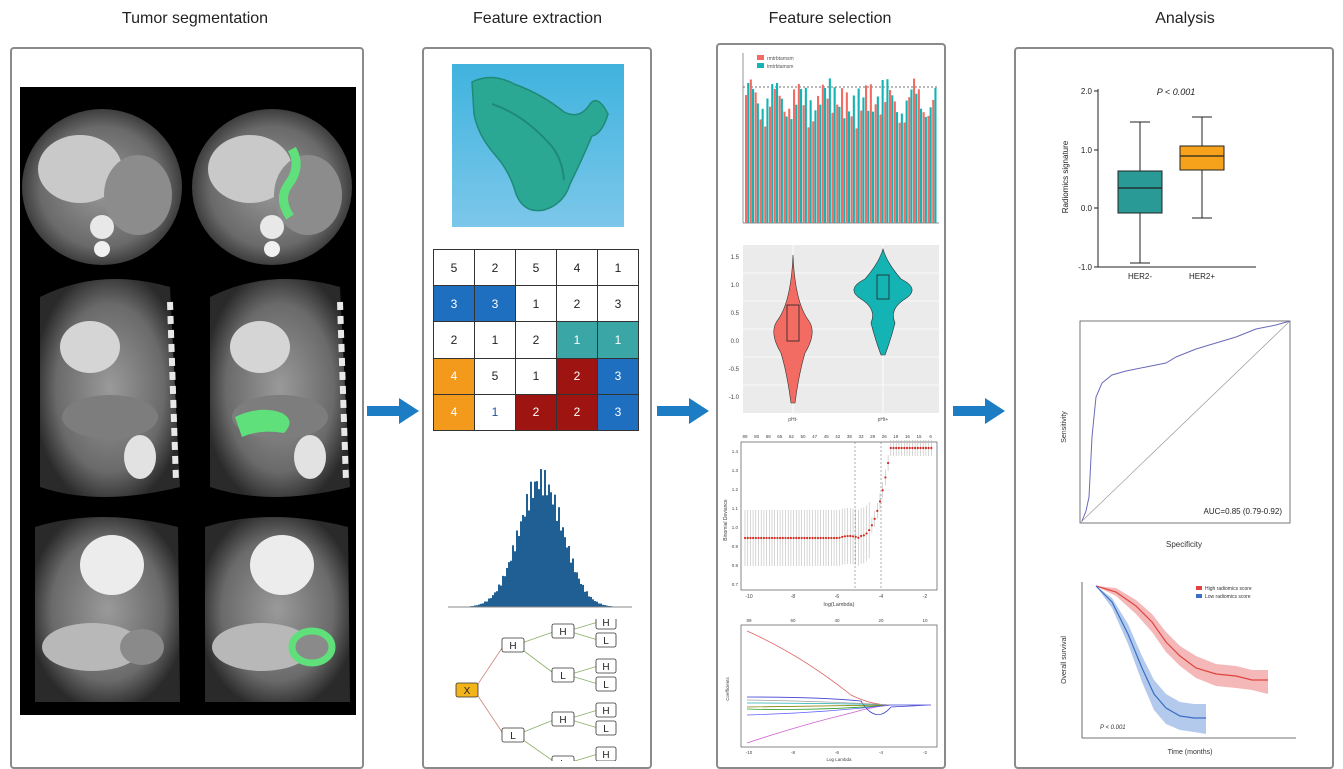 The height and width of the screenshot is (769, 1343). Describe the element at coordinates (536, 690) in the screenshot. I see `wavelet-tree: XHLHHLLHLHHLLHL` at that location.